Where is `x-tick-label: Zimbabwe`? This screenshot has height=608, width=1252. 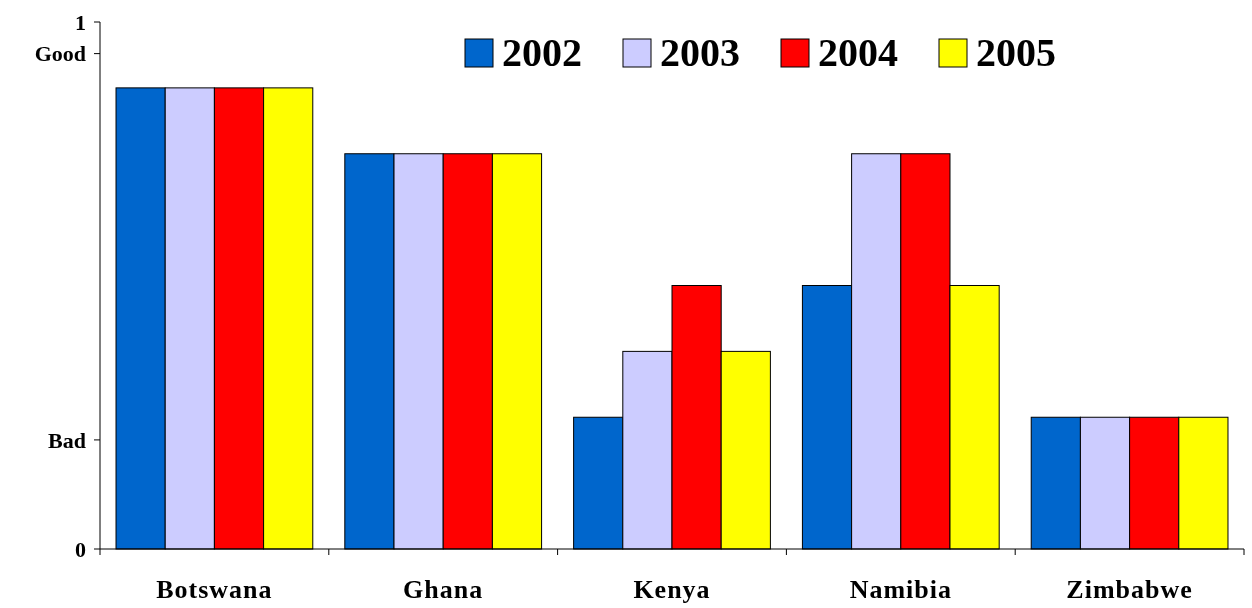
x-tick-label: Zimbabwe is located at coordinates (1129, 589).